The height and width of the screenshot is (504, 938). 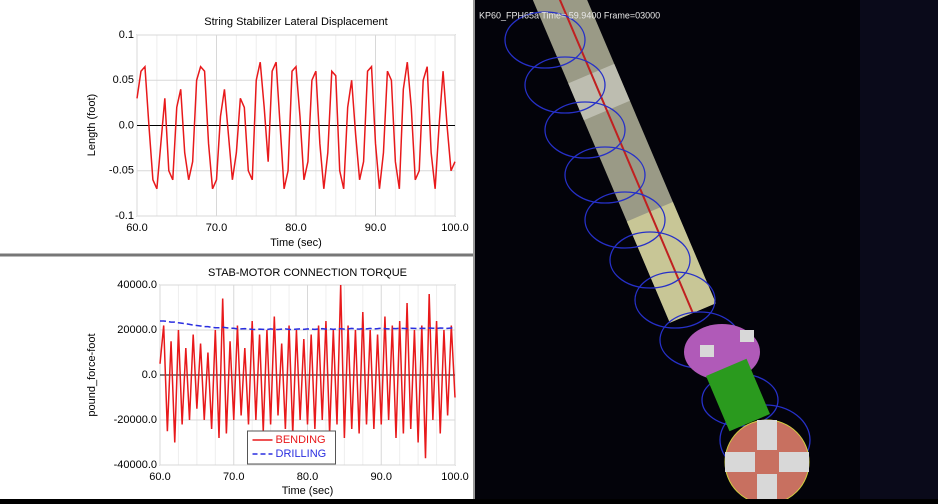 I want to click on y-tick-label: 40000.0, so click(x=137, y=285).